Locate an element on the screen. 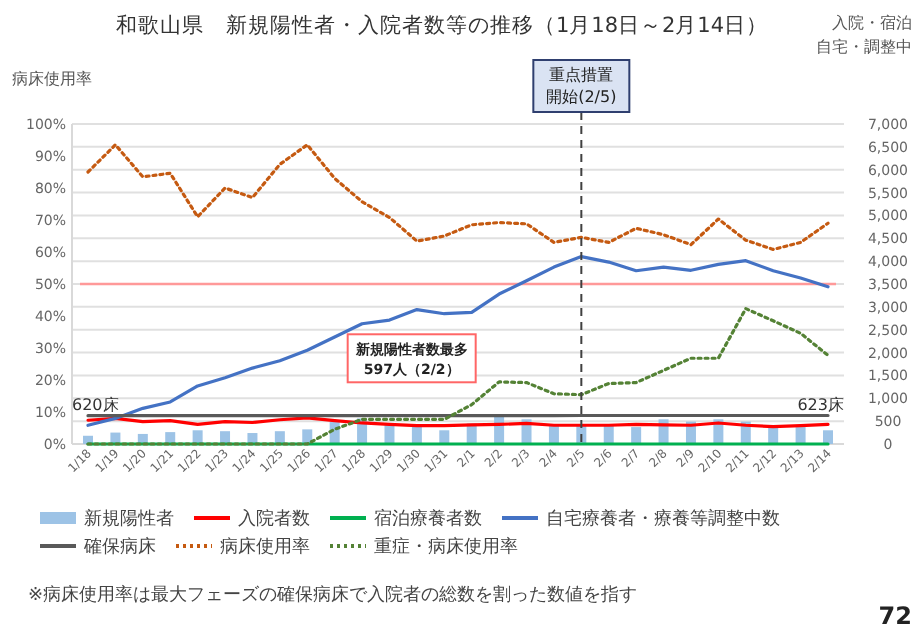  line-series is located at coordinates (458, 197).